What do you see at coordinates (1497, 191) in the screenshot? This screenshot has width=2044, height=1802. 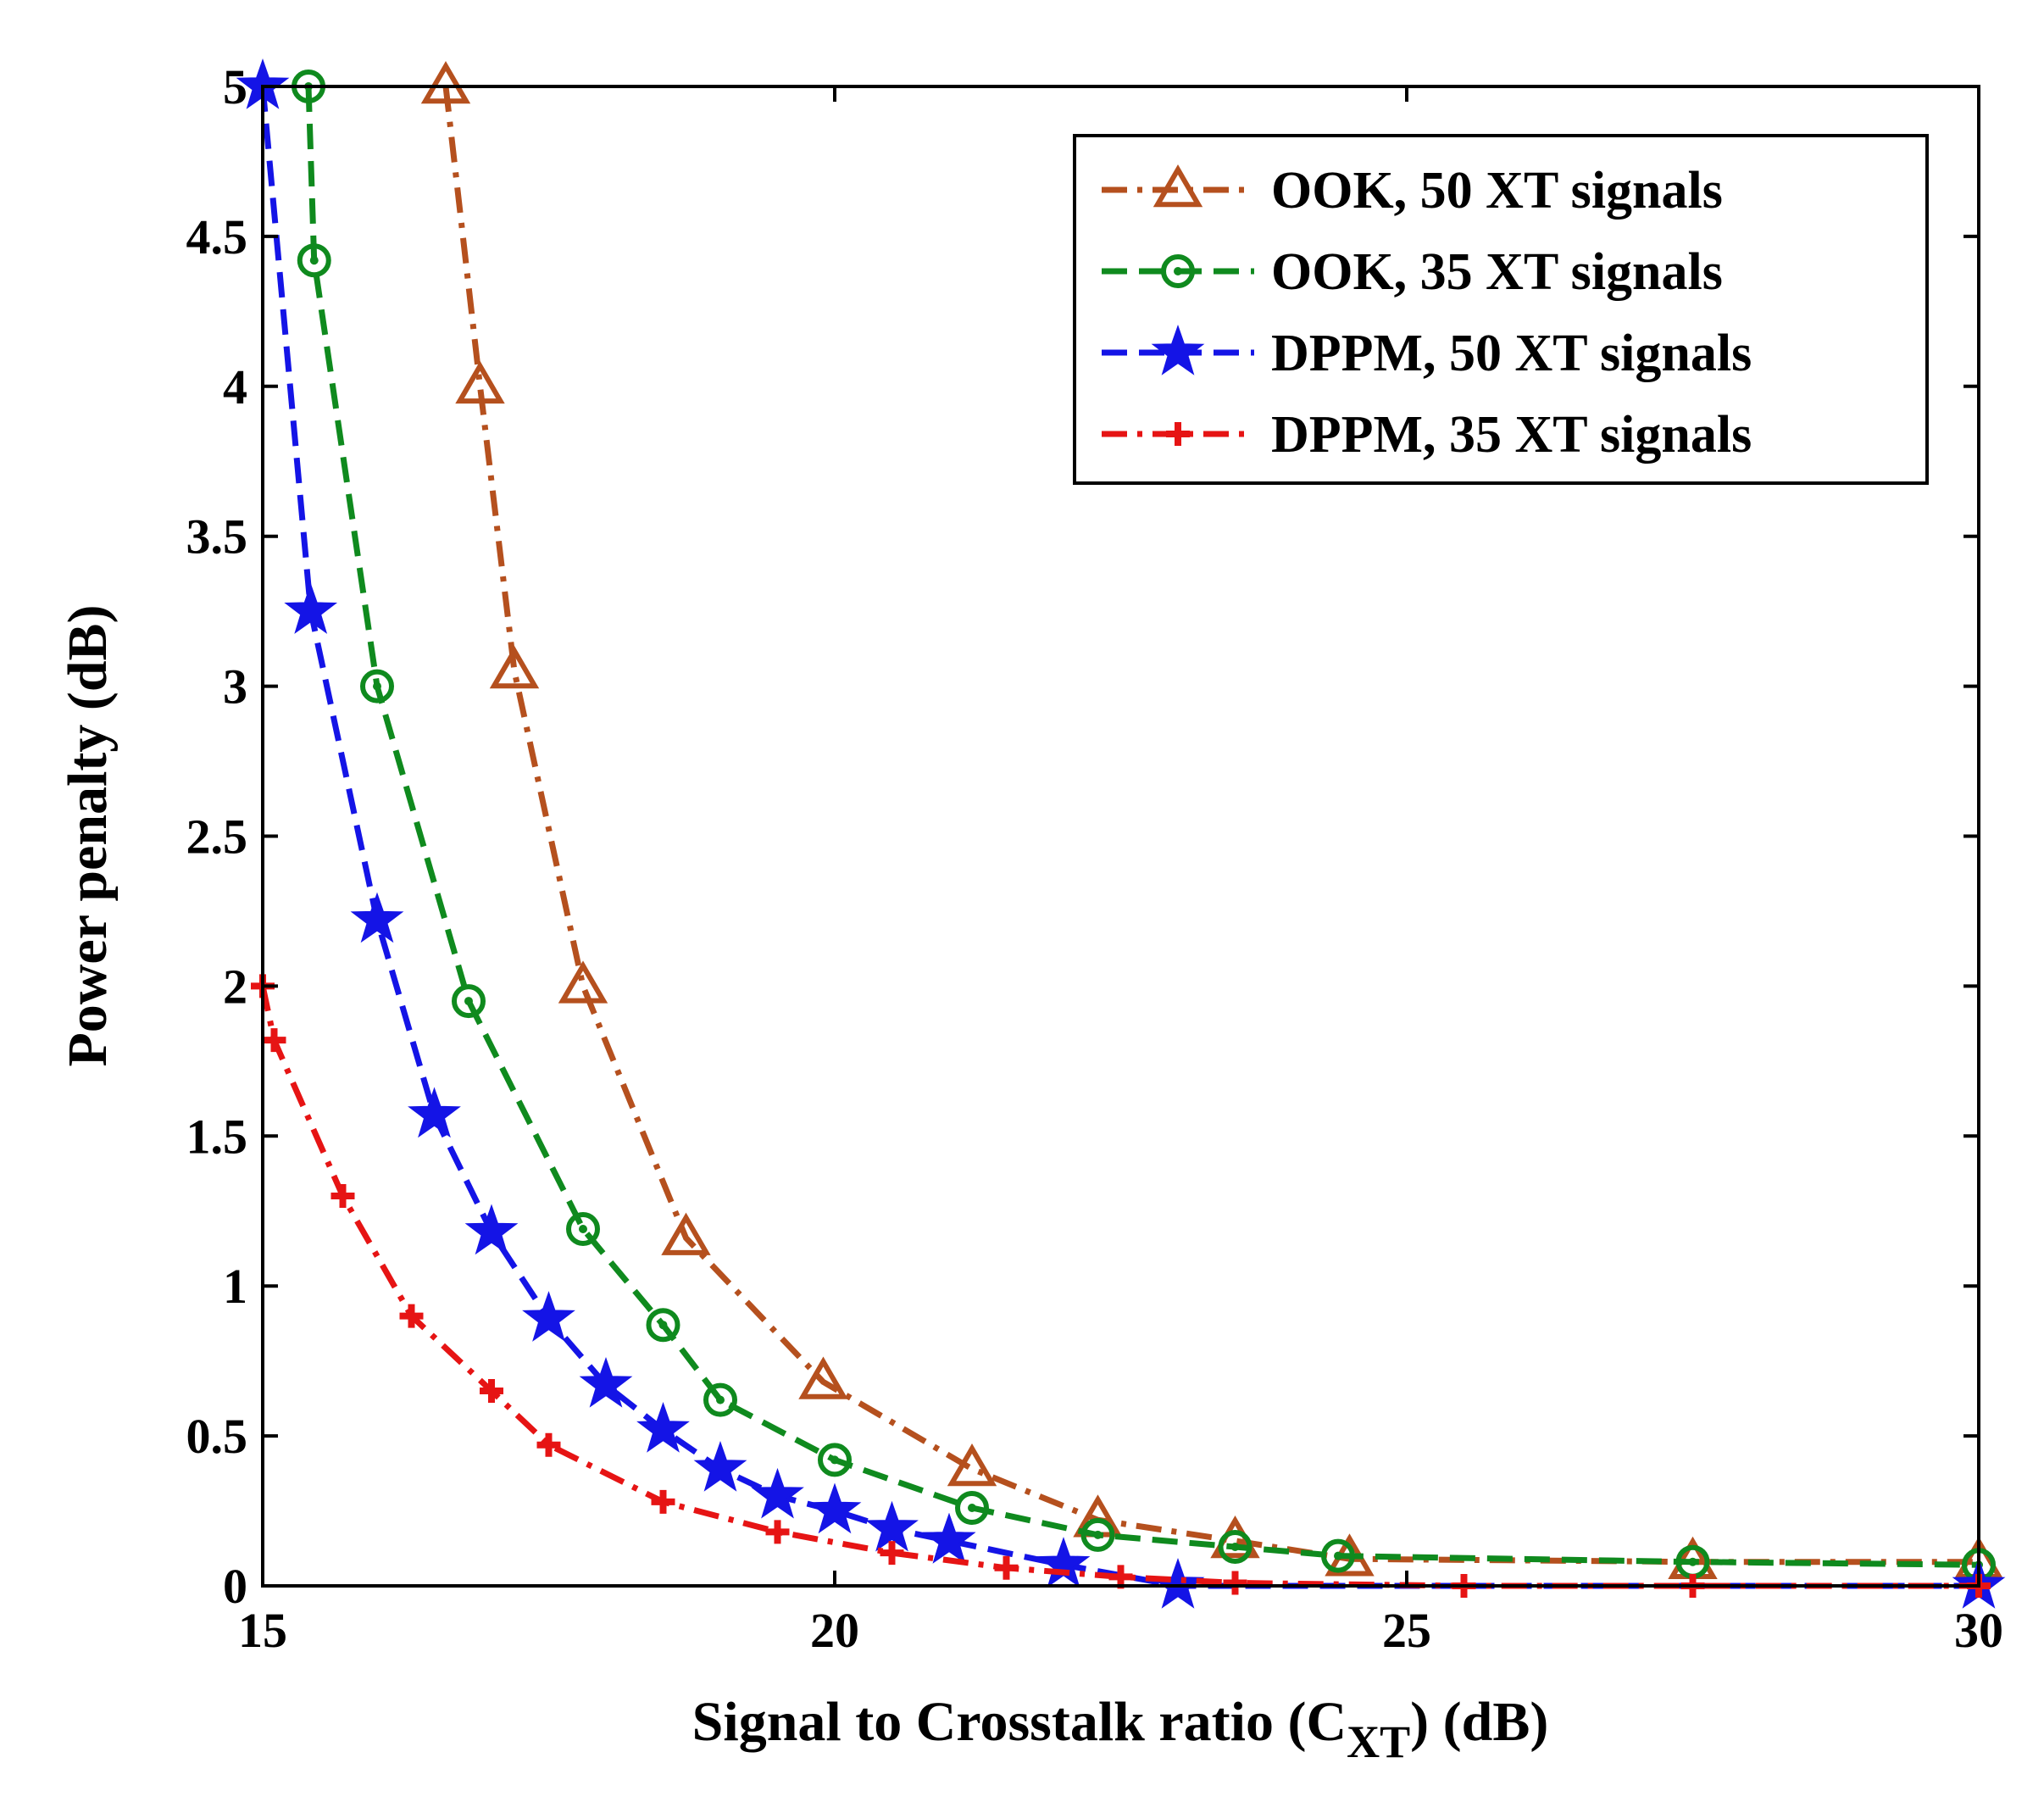 I see `legend-label: OOK, 50 XT signals` at bounding box center [1497, 191].